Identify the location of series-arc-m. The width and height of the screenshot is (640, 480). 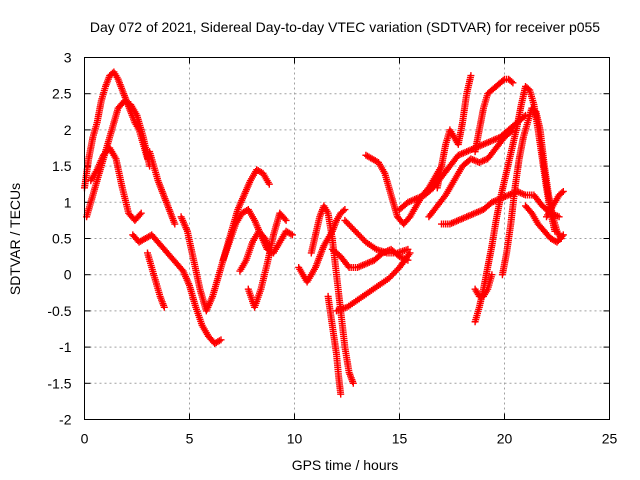
(332, 294).